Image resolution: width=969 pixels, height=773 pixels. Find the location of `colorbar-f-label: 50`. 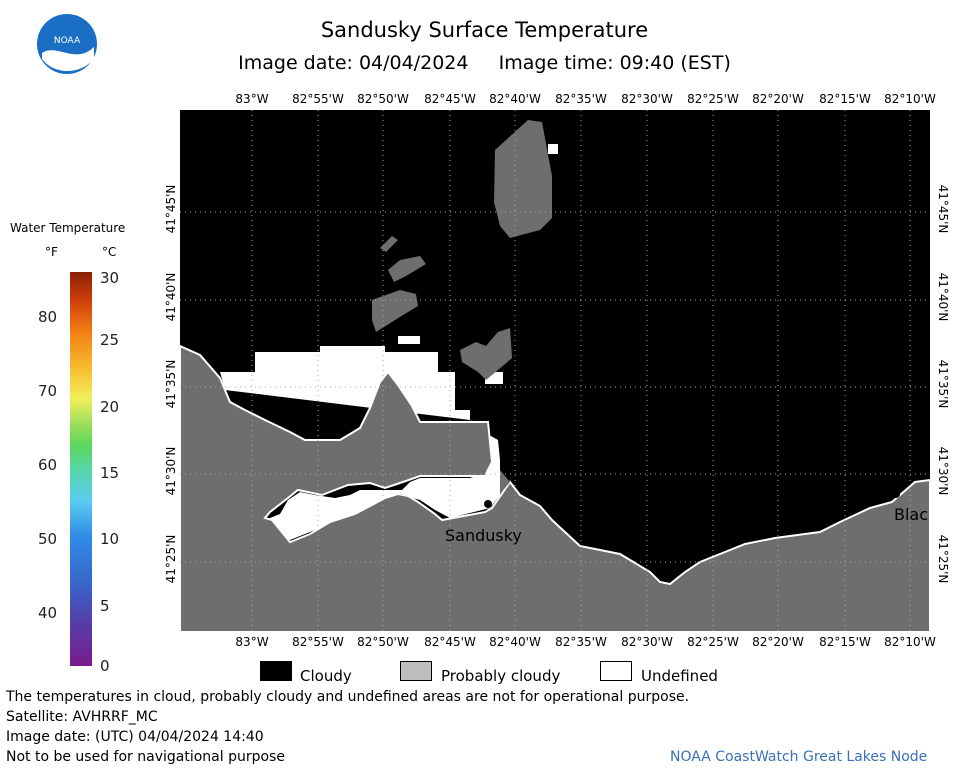

colorbar-f-label: 50 is located at coordinates (48, 539).